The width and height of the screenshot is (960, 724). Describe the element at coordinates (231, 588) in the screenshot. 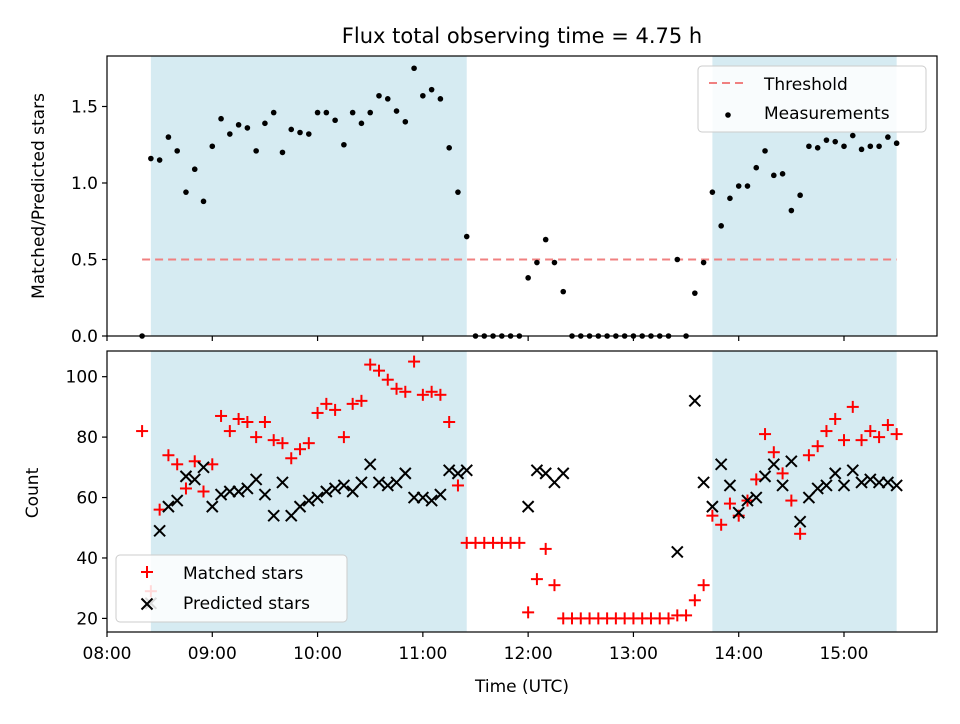

I see `bottom-legend: Matched stars Predicted stars` at that location.